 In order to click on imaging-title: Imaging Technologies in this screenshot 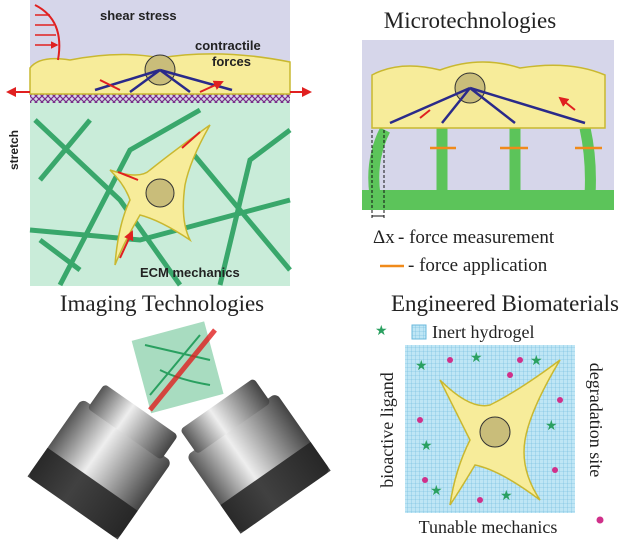, I will do `click(162, 303)`.